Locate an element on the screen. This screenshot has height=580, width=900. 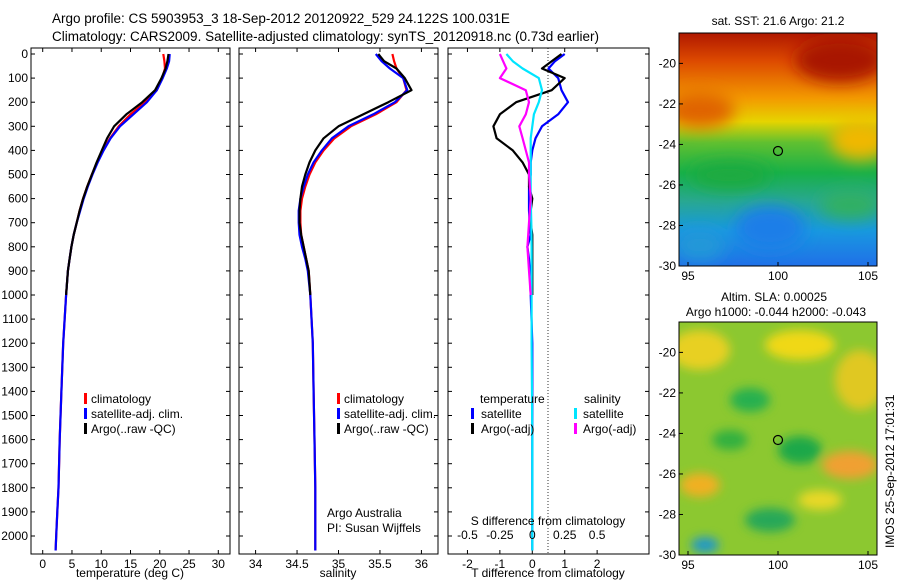
x-tick-label: 34 is located at coordinates (256, 564).